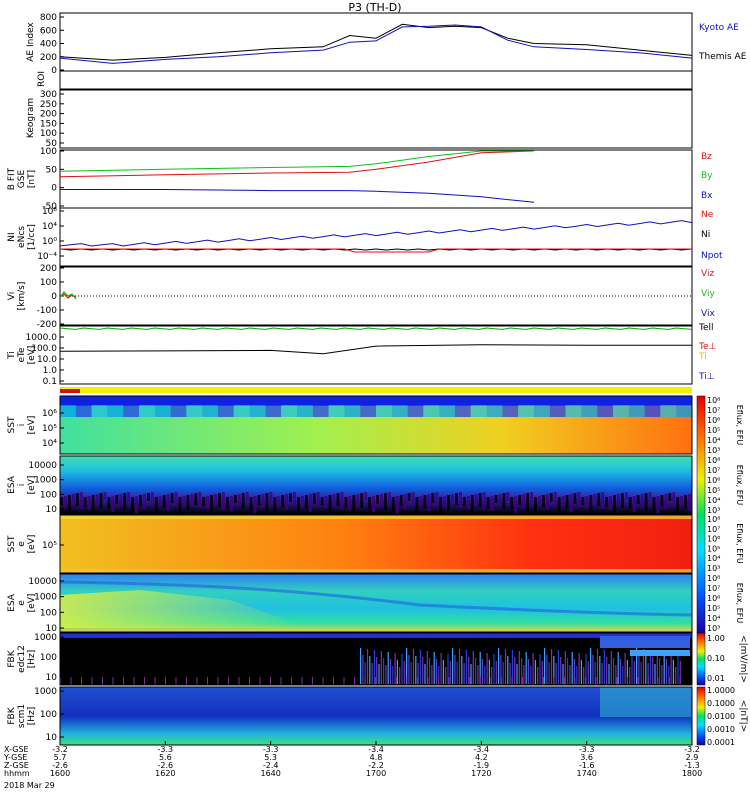 This screenshot has width=750, height=800. Describe the element at coordinates (12, 296) in the screenshot. I see `velocity-ylabel: Vi` at that location.